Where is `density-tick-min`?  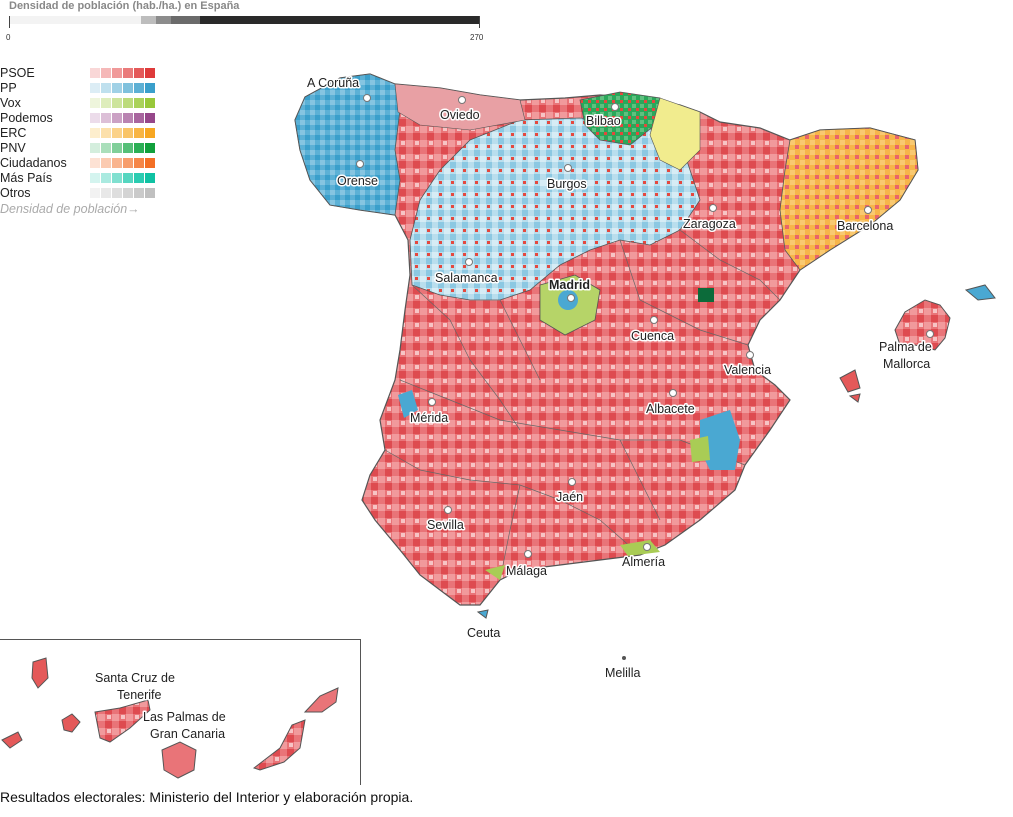 density-tick-min is located at coordinates (9, 22).